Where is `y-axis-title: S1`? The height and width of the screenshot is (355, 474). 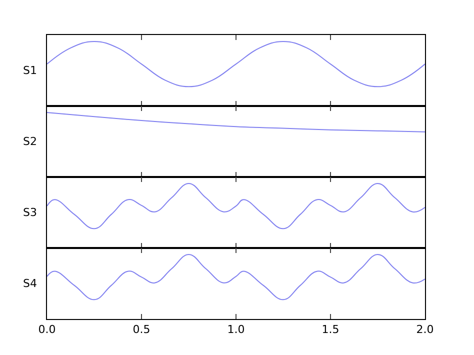
y-axis-title: S1 is located at coordinates (30, 70).